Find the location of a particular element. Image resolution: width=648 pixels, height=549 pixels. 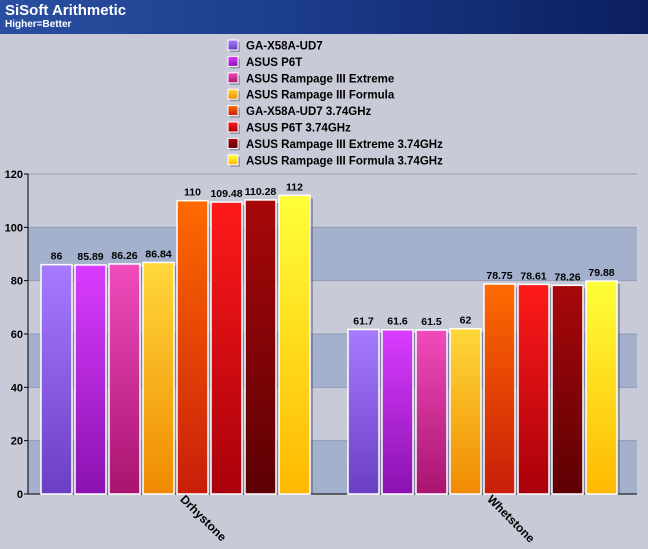

data-label: 61.7 is located at coordinates (363, 321).